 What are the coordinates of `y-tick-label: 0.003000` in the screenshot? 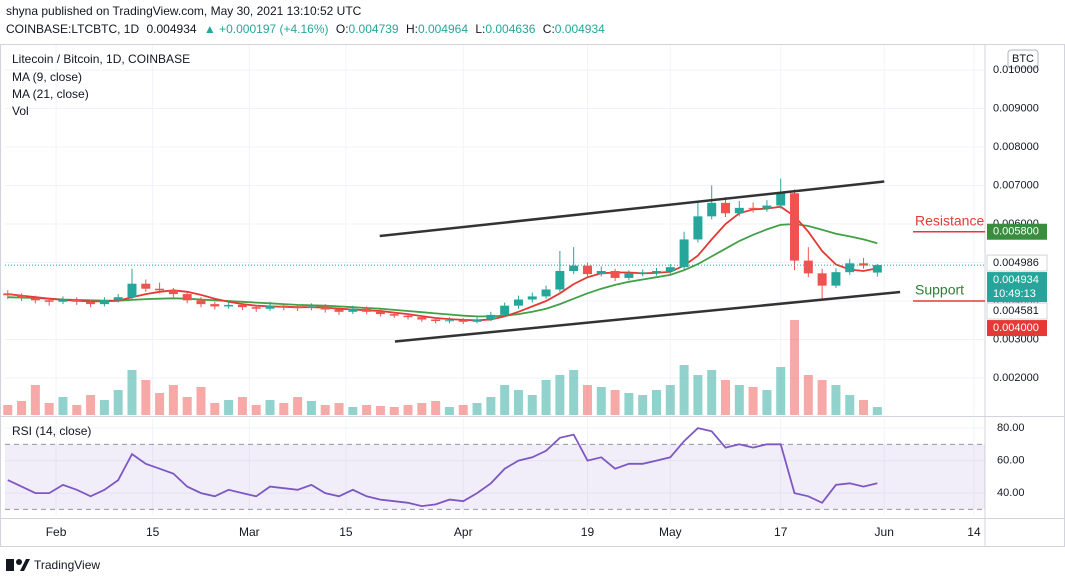 It's located at (1016, 339).